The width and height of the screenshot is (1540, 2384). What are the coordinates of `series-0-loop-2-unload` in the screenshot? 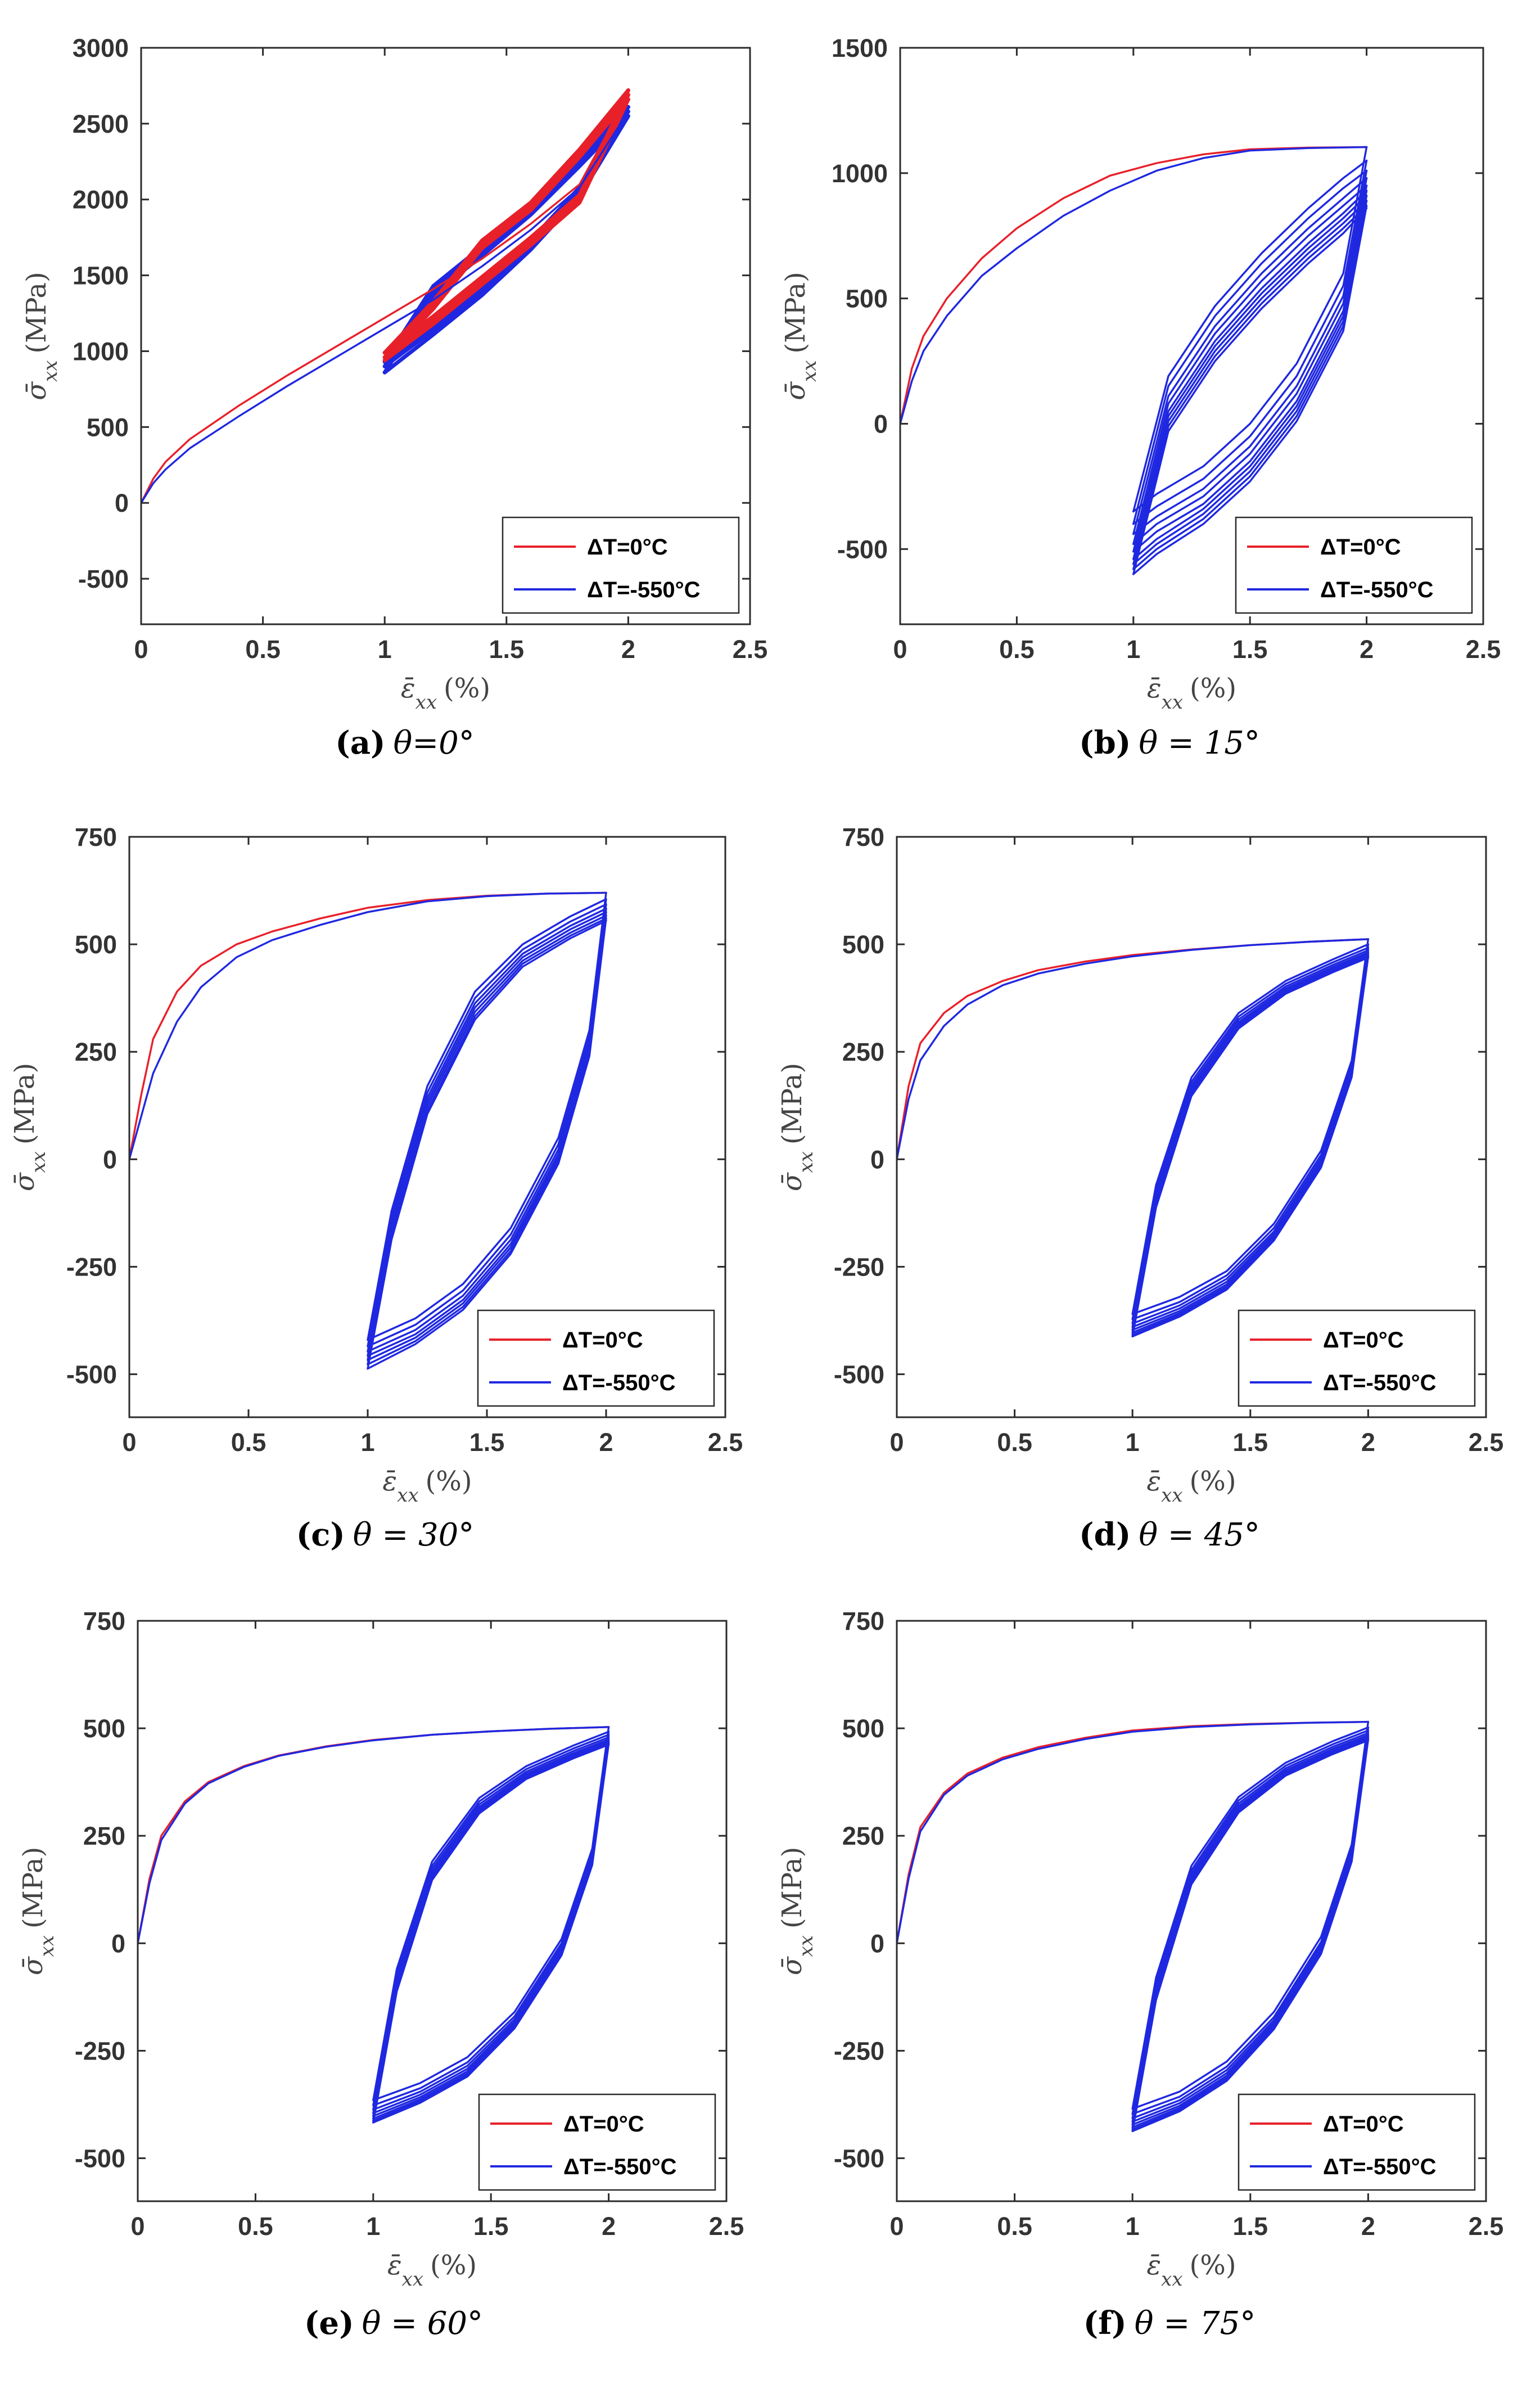 It's located at (506, 230).